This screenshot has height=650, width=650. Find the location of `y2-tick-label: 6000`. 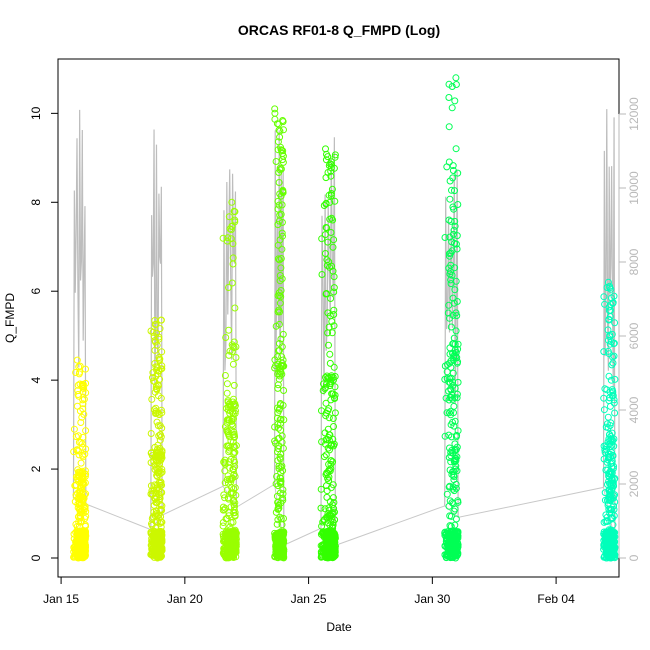

y2-tick-label: 6000 is located at coordinates (634, 335).